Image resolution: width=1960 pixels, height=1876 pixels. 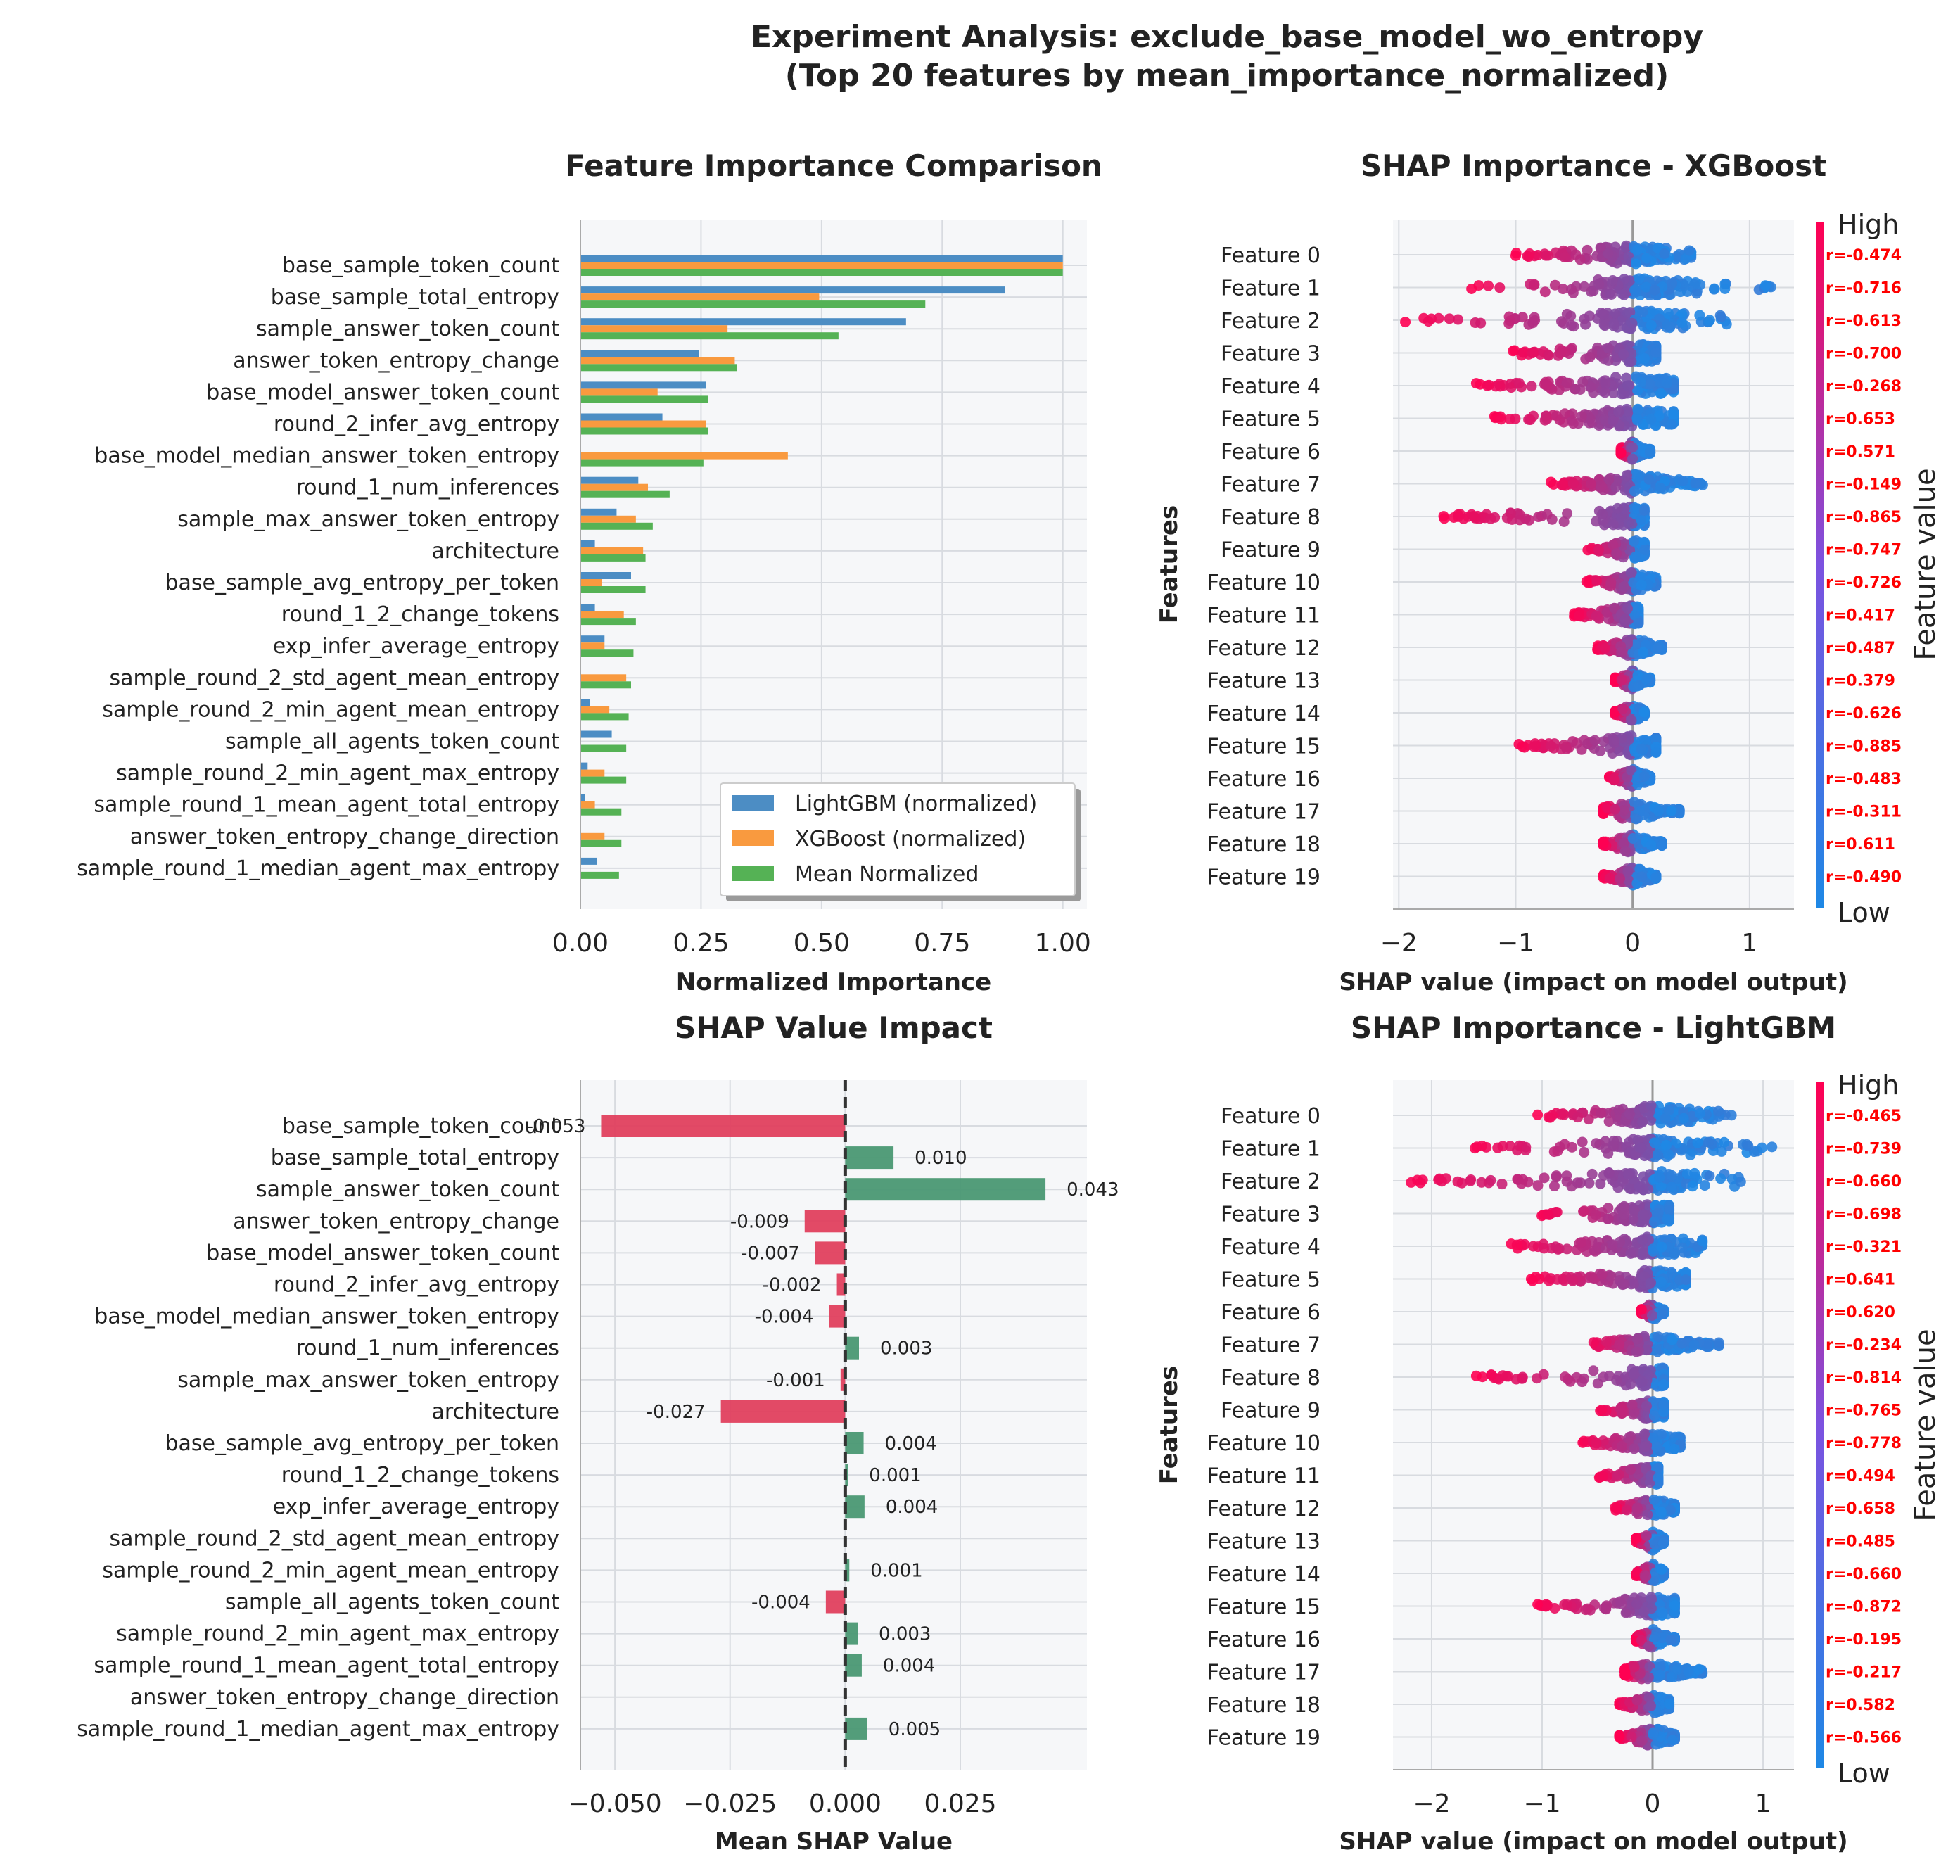 What do you see at coordinates (416, 424) in the screenshot?
I see `importance-ytick-label: round_2_infer_avg_entropy` at bounding box center [416, 424].